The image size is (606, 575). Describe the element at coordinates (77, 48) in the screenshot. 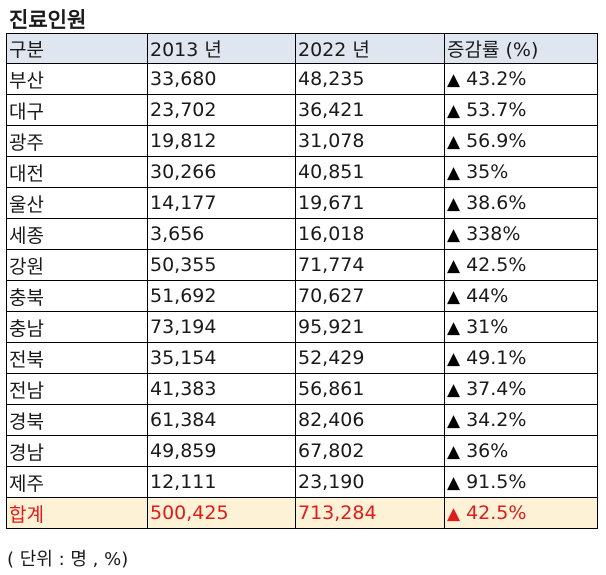

I see `header-region: 구분` at that location.